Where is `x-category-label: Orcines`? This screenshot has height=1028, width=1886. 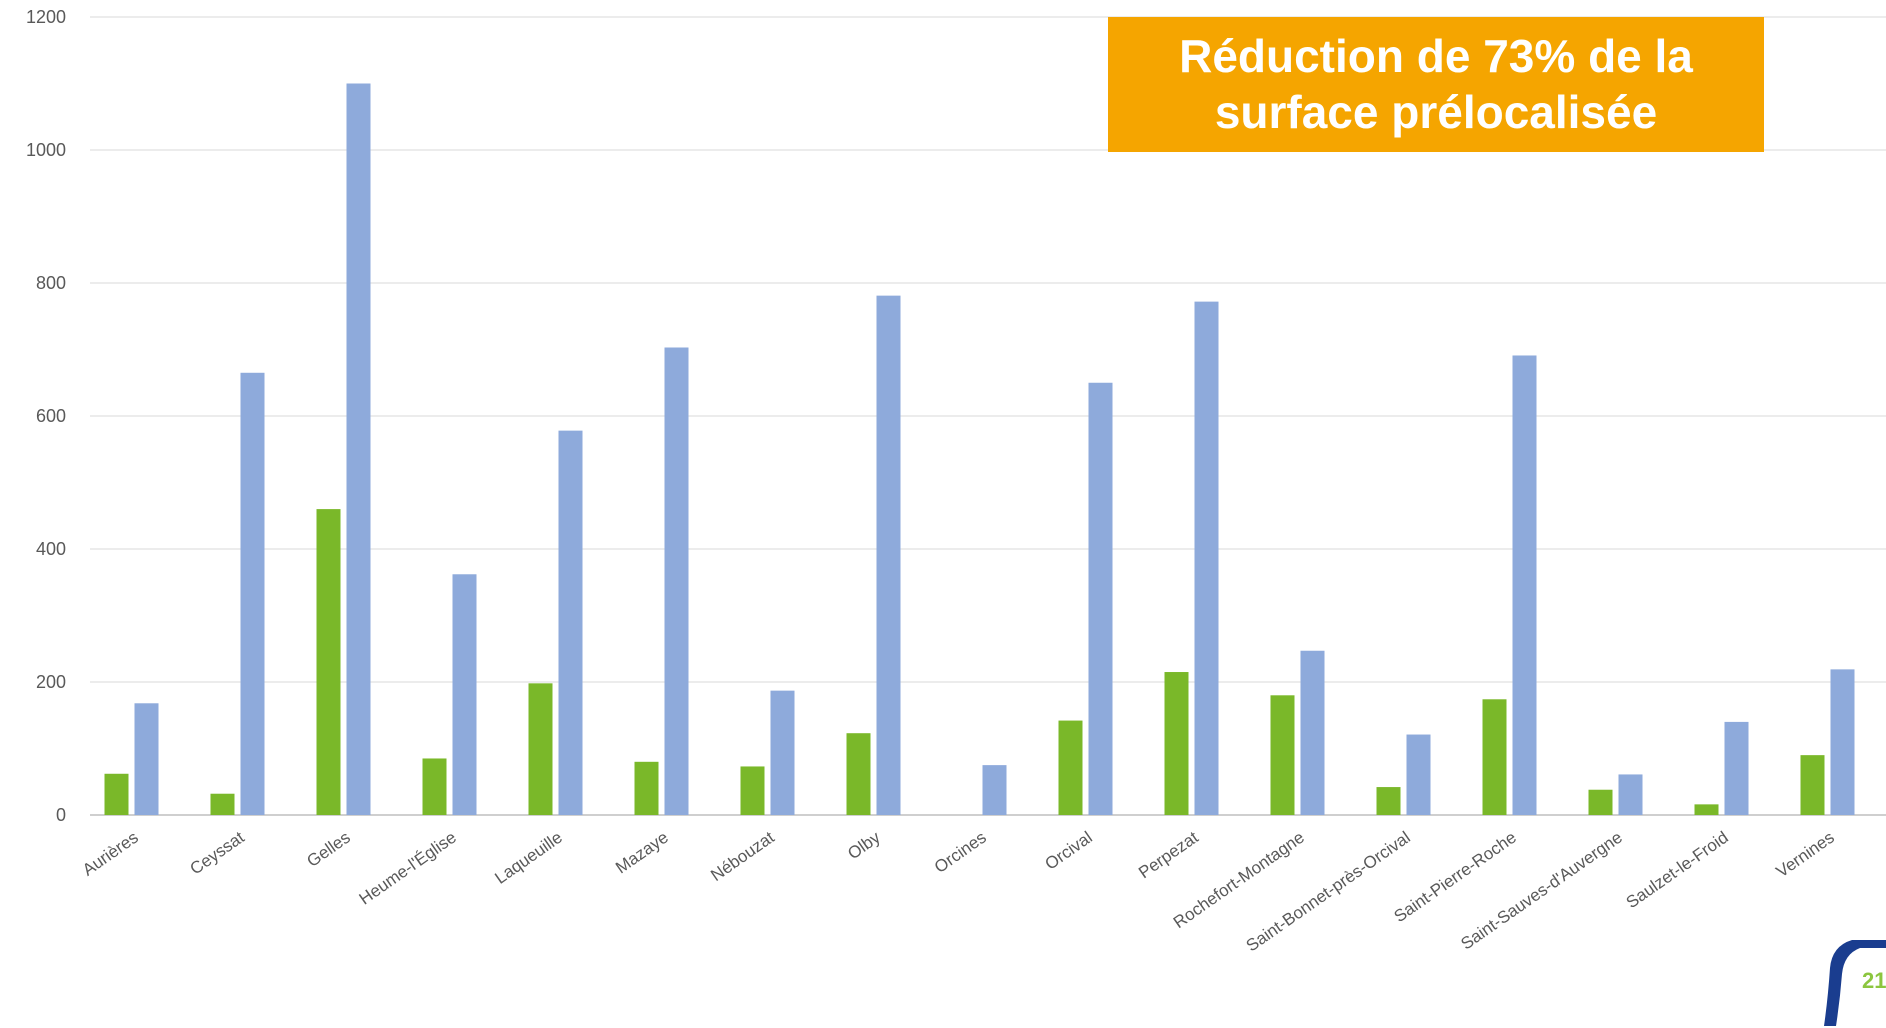
x-category-label: Orcines is located at coordinates (960, 852).